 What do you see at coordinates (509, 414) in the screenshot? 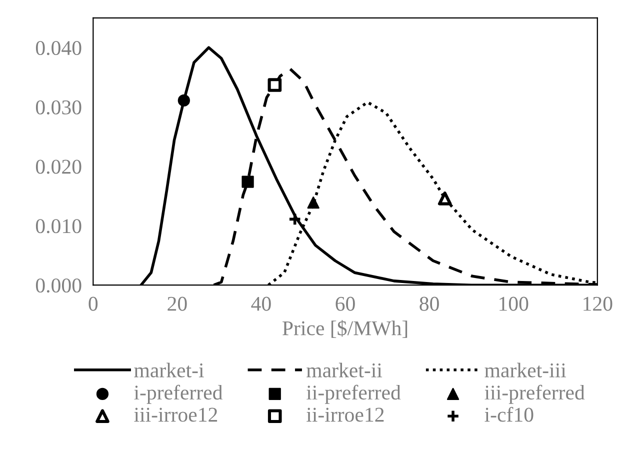
I see `legend-label: i-cf10` at bounding box center [509, 414].